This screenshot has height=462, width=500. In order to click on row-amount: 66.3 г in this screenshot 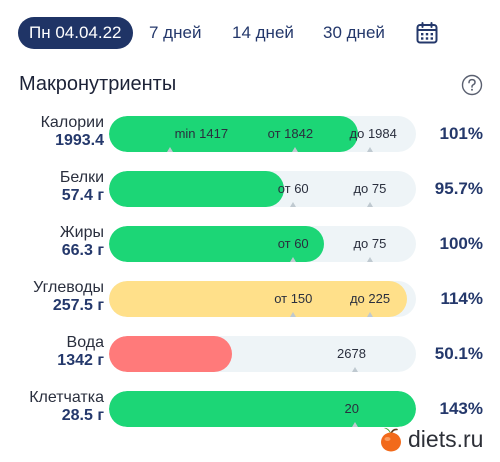, I will do `click(82, 250)`.